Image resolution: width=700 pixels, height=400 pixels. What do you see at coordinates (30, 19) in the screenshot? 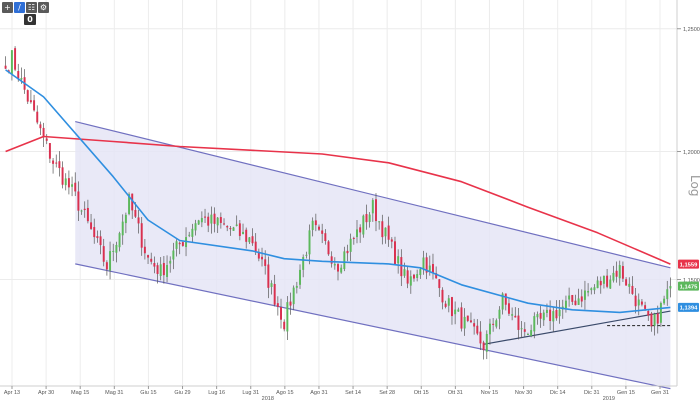
I see `zoom-badge: 0` at bounding box center [30, 19].